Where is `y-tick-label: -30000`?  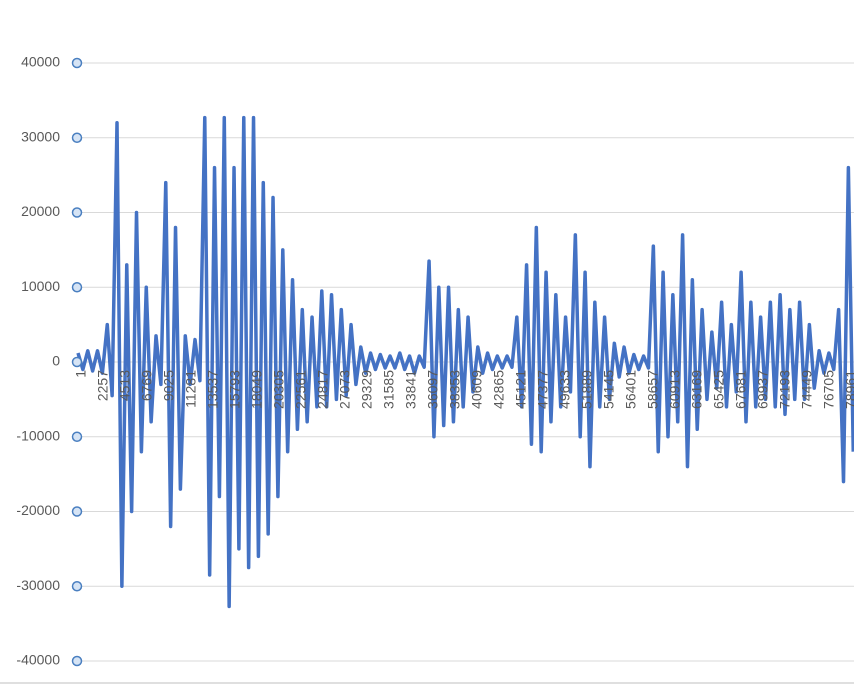
y-tick-label: -30000 is located at coordinates (38, 585).